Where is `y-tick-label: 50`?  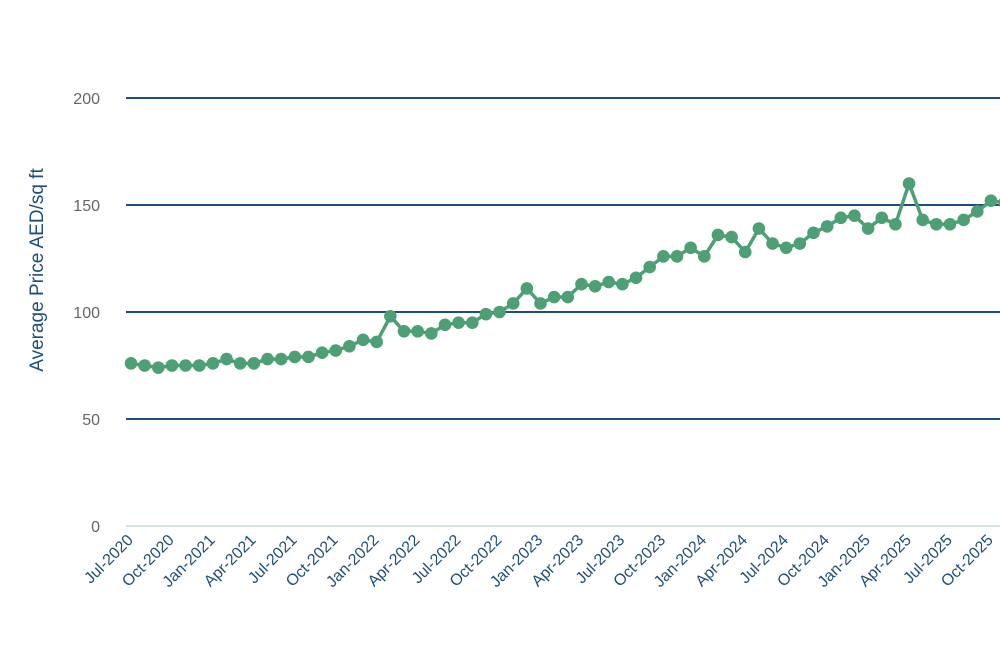
y-tick-label: 50 is located at coordinates (91, 420).